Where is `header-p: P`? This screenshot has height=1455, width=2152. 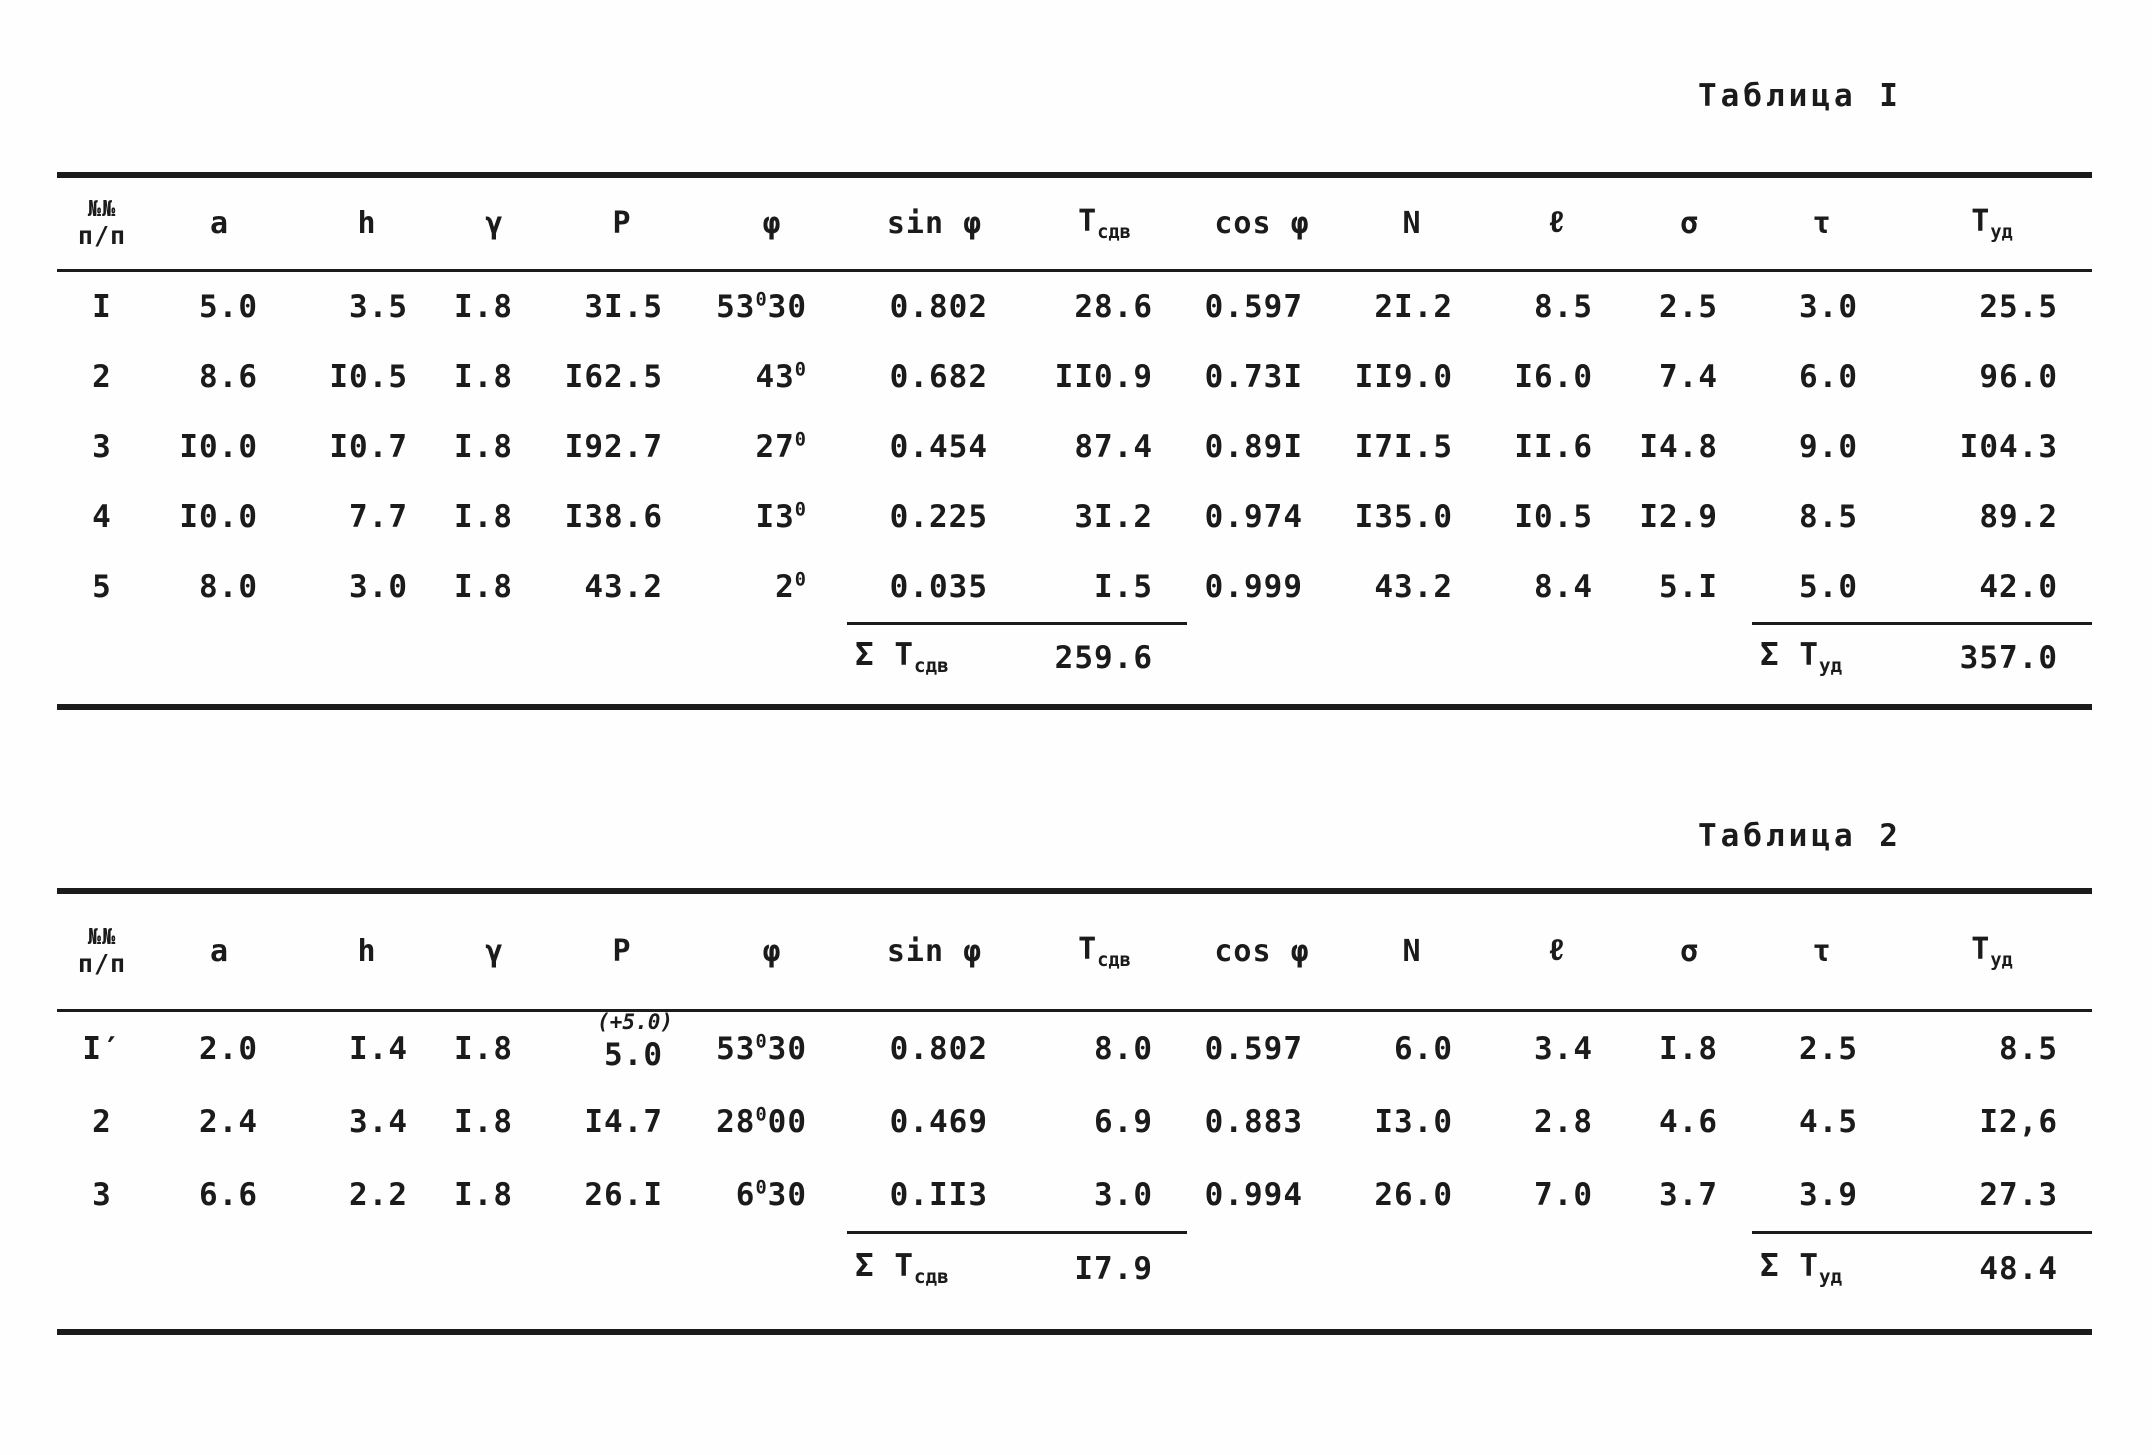
header-p: P is located at coordinates (622, 951).